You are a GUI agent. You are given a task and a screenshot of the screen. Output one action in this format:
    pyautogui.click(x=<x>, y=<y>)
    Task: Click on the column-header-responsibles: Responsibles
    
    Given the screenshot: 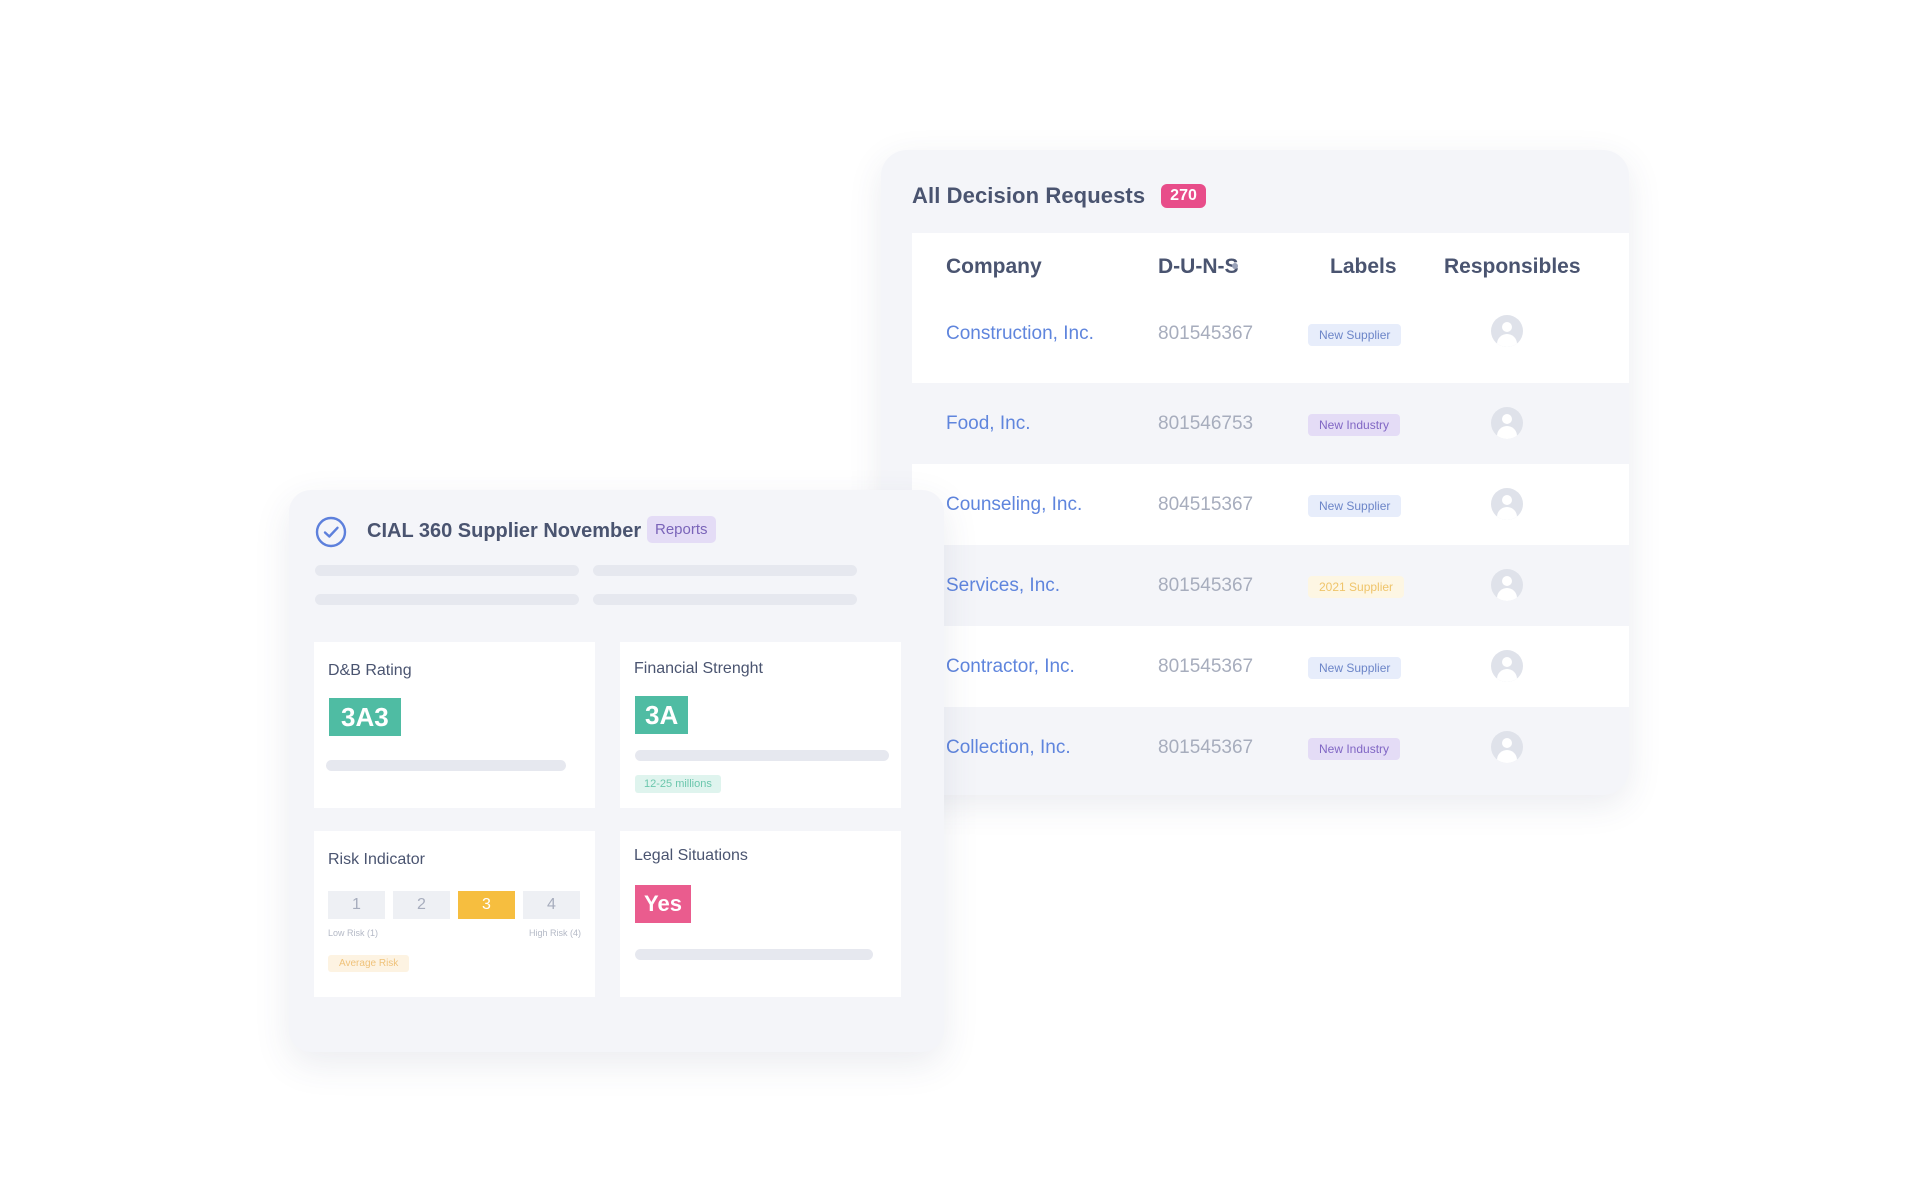 What is the action you would take?
    pyautogui.click(x=1512, y=266)
    